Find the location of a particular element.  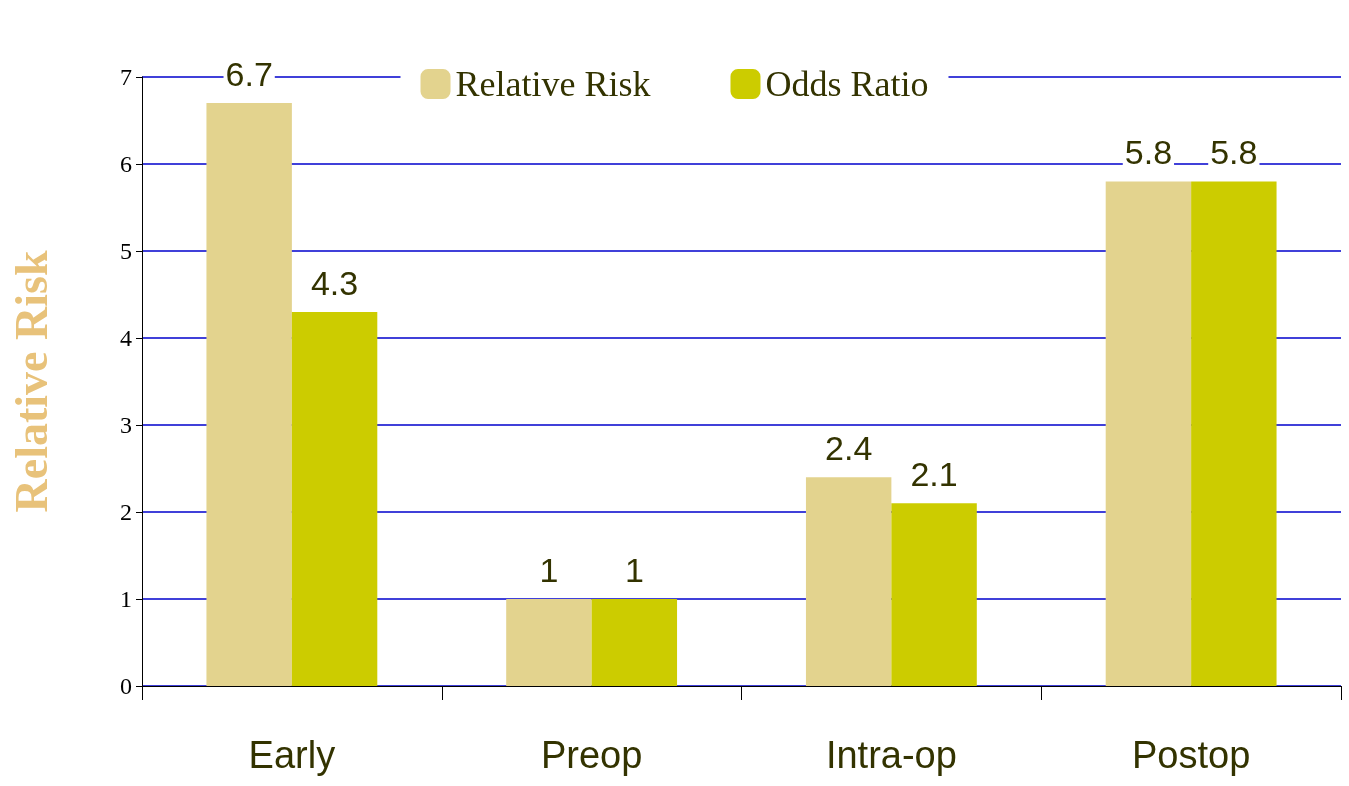

y-tick-label: 3 is located at coordinates (126, 425).